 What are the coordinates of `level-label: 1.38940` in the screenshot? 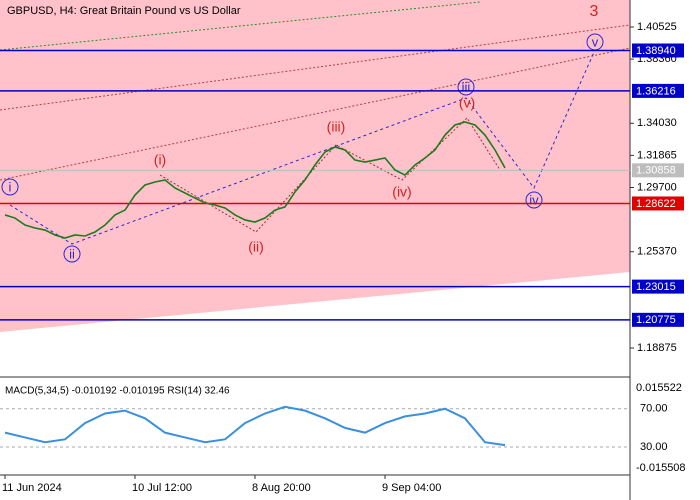 It's located at (656, 51).